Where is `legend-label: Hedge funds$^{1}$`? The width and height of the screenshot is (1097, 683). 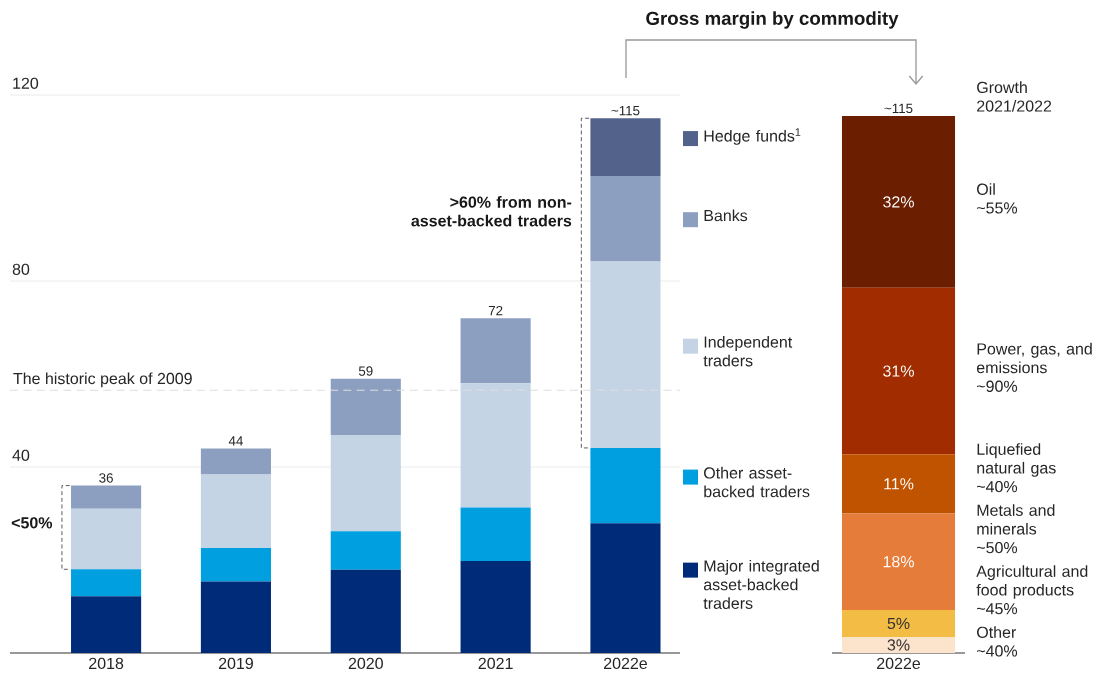
legend-label: Hedge funds$^{1}$ is located at coordinates (752, 136).